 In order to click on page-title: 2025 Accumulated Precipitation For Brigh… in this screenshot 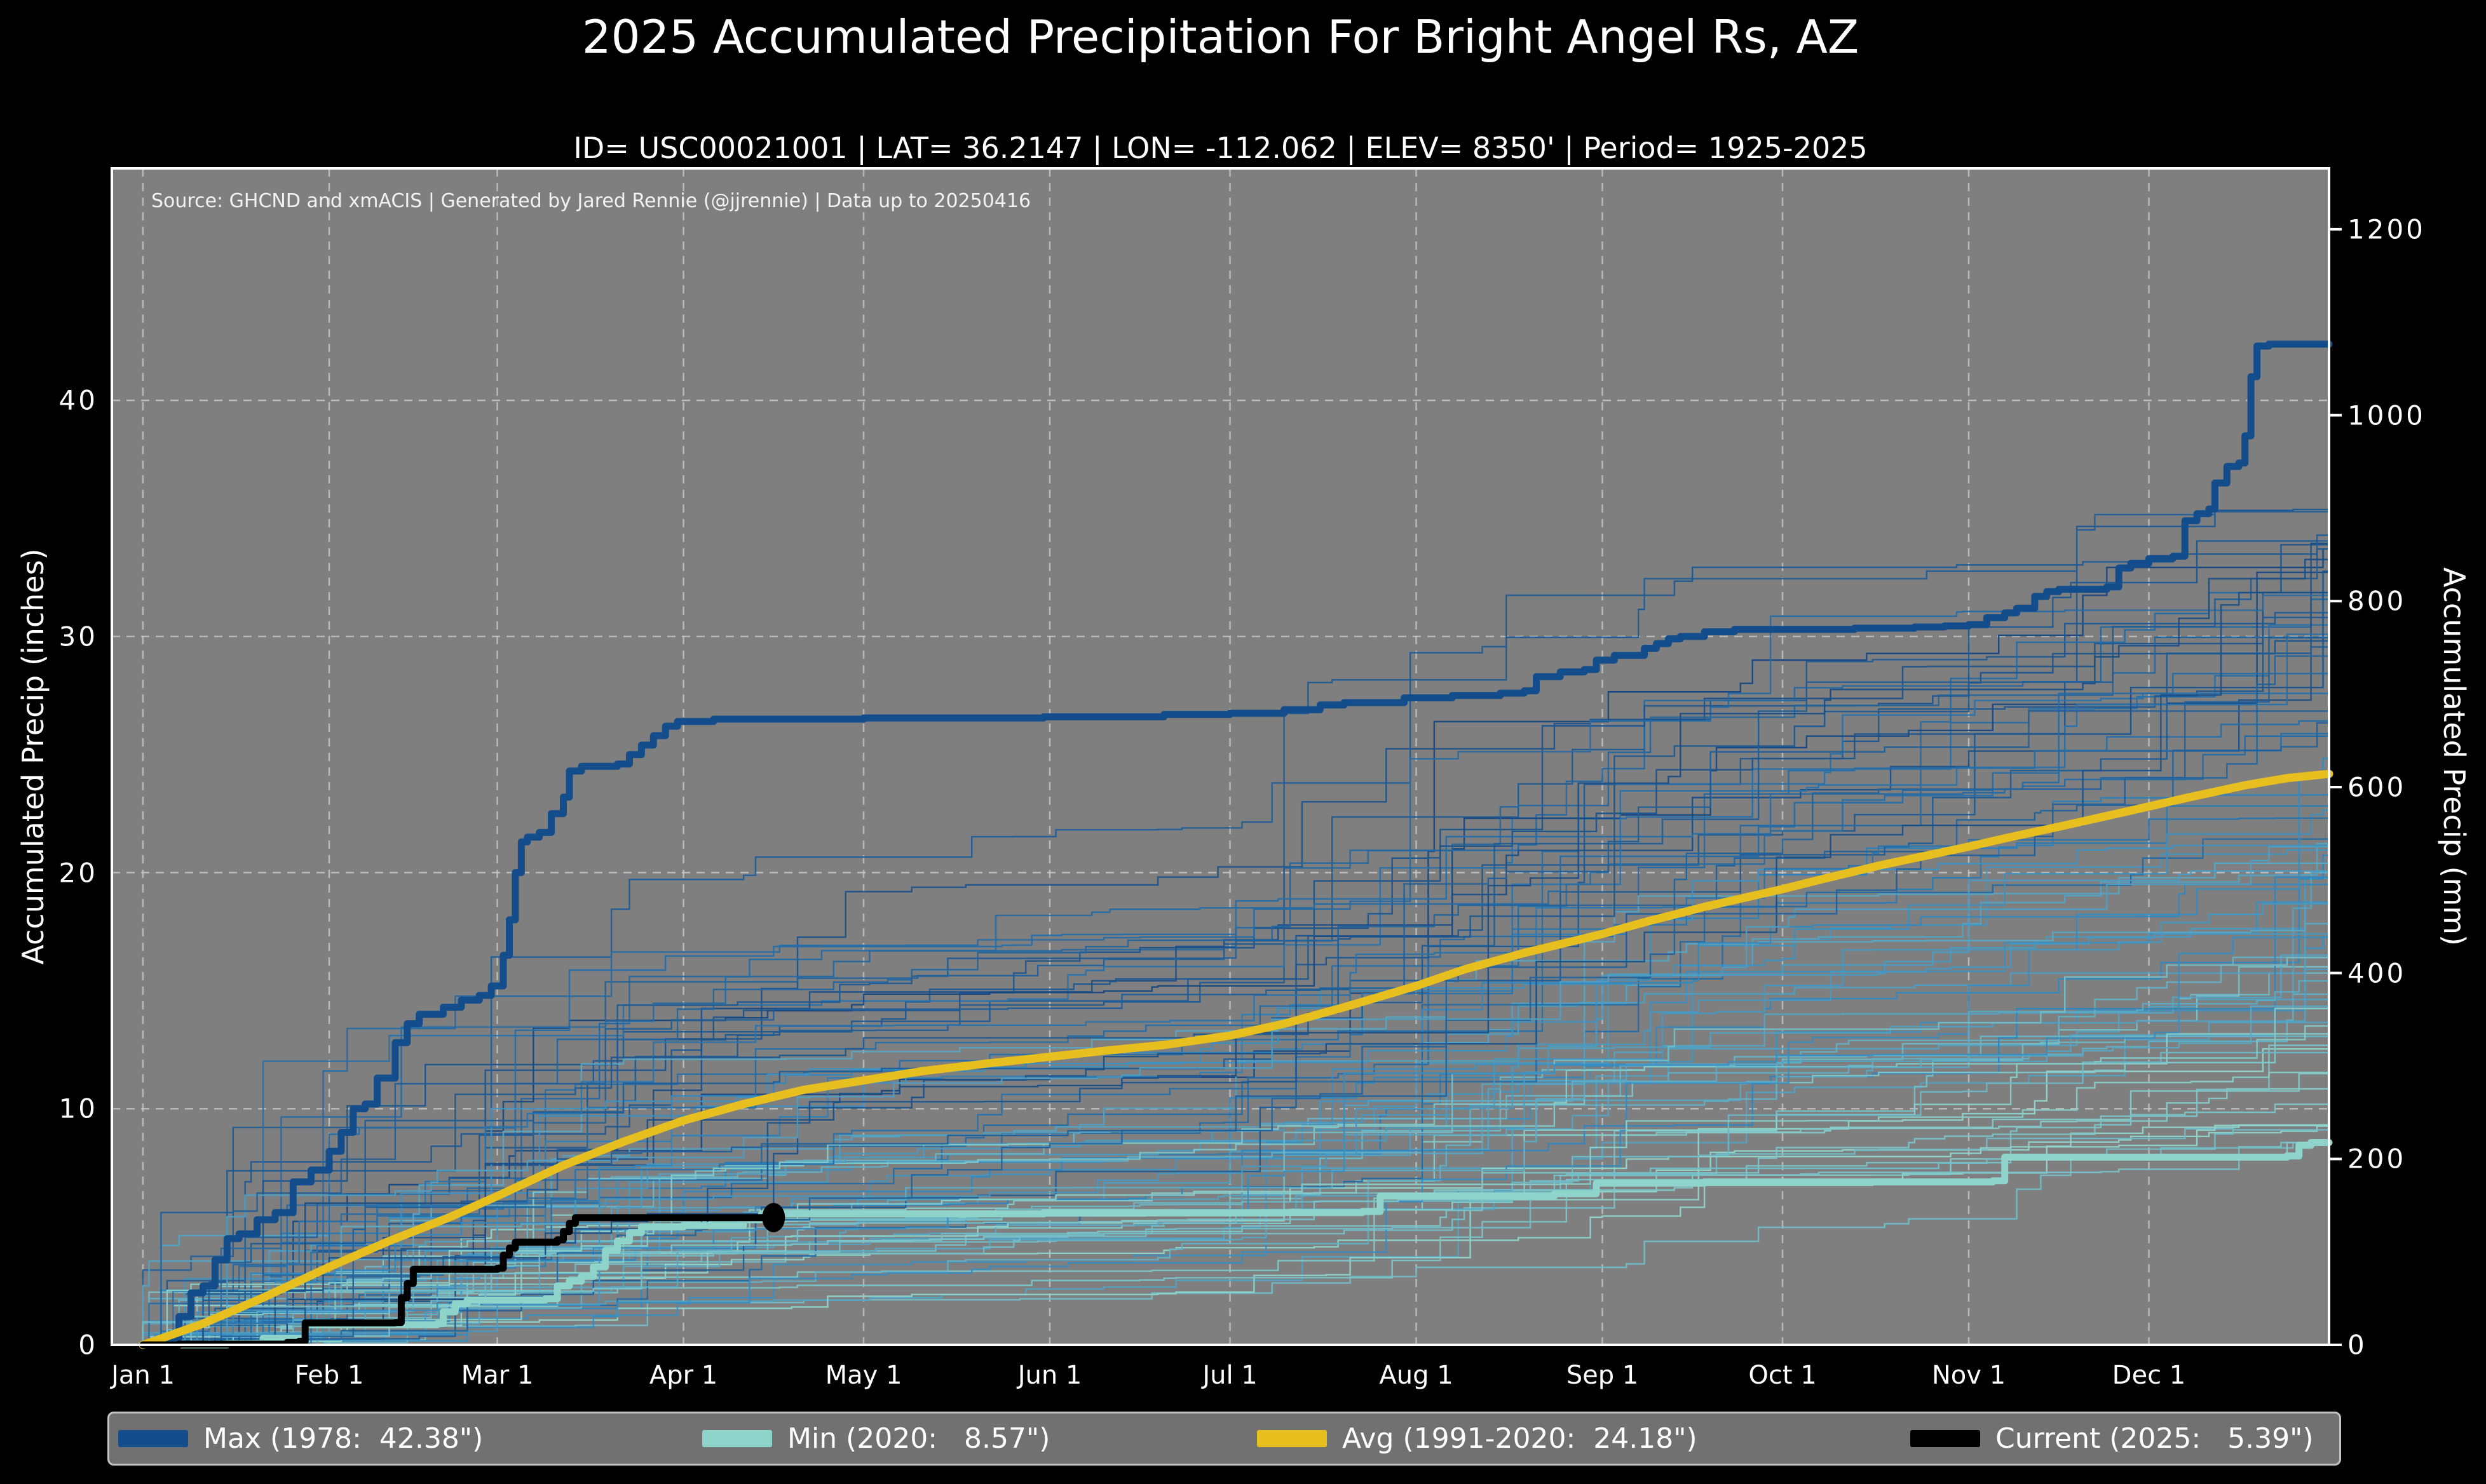, I will do `click(1220, 37)`.